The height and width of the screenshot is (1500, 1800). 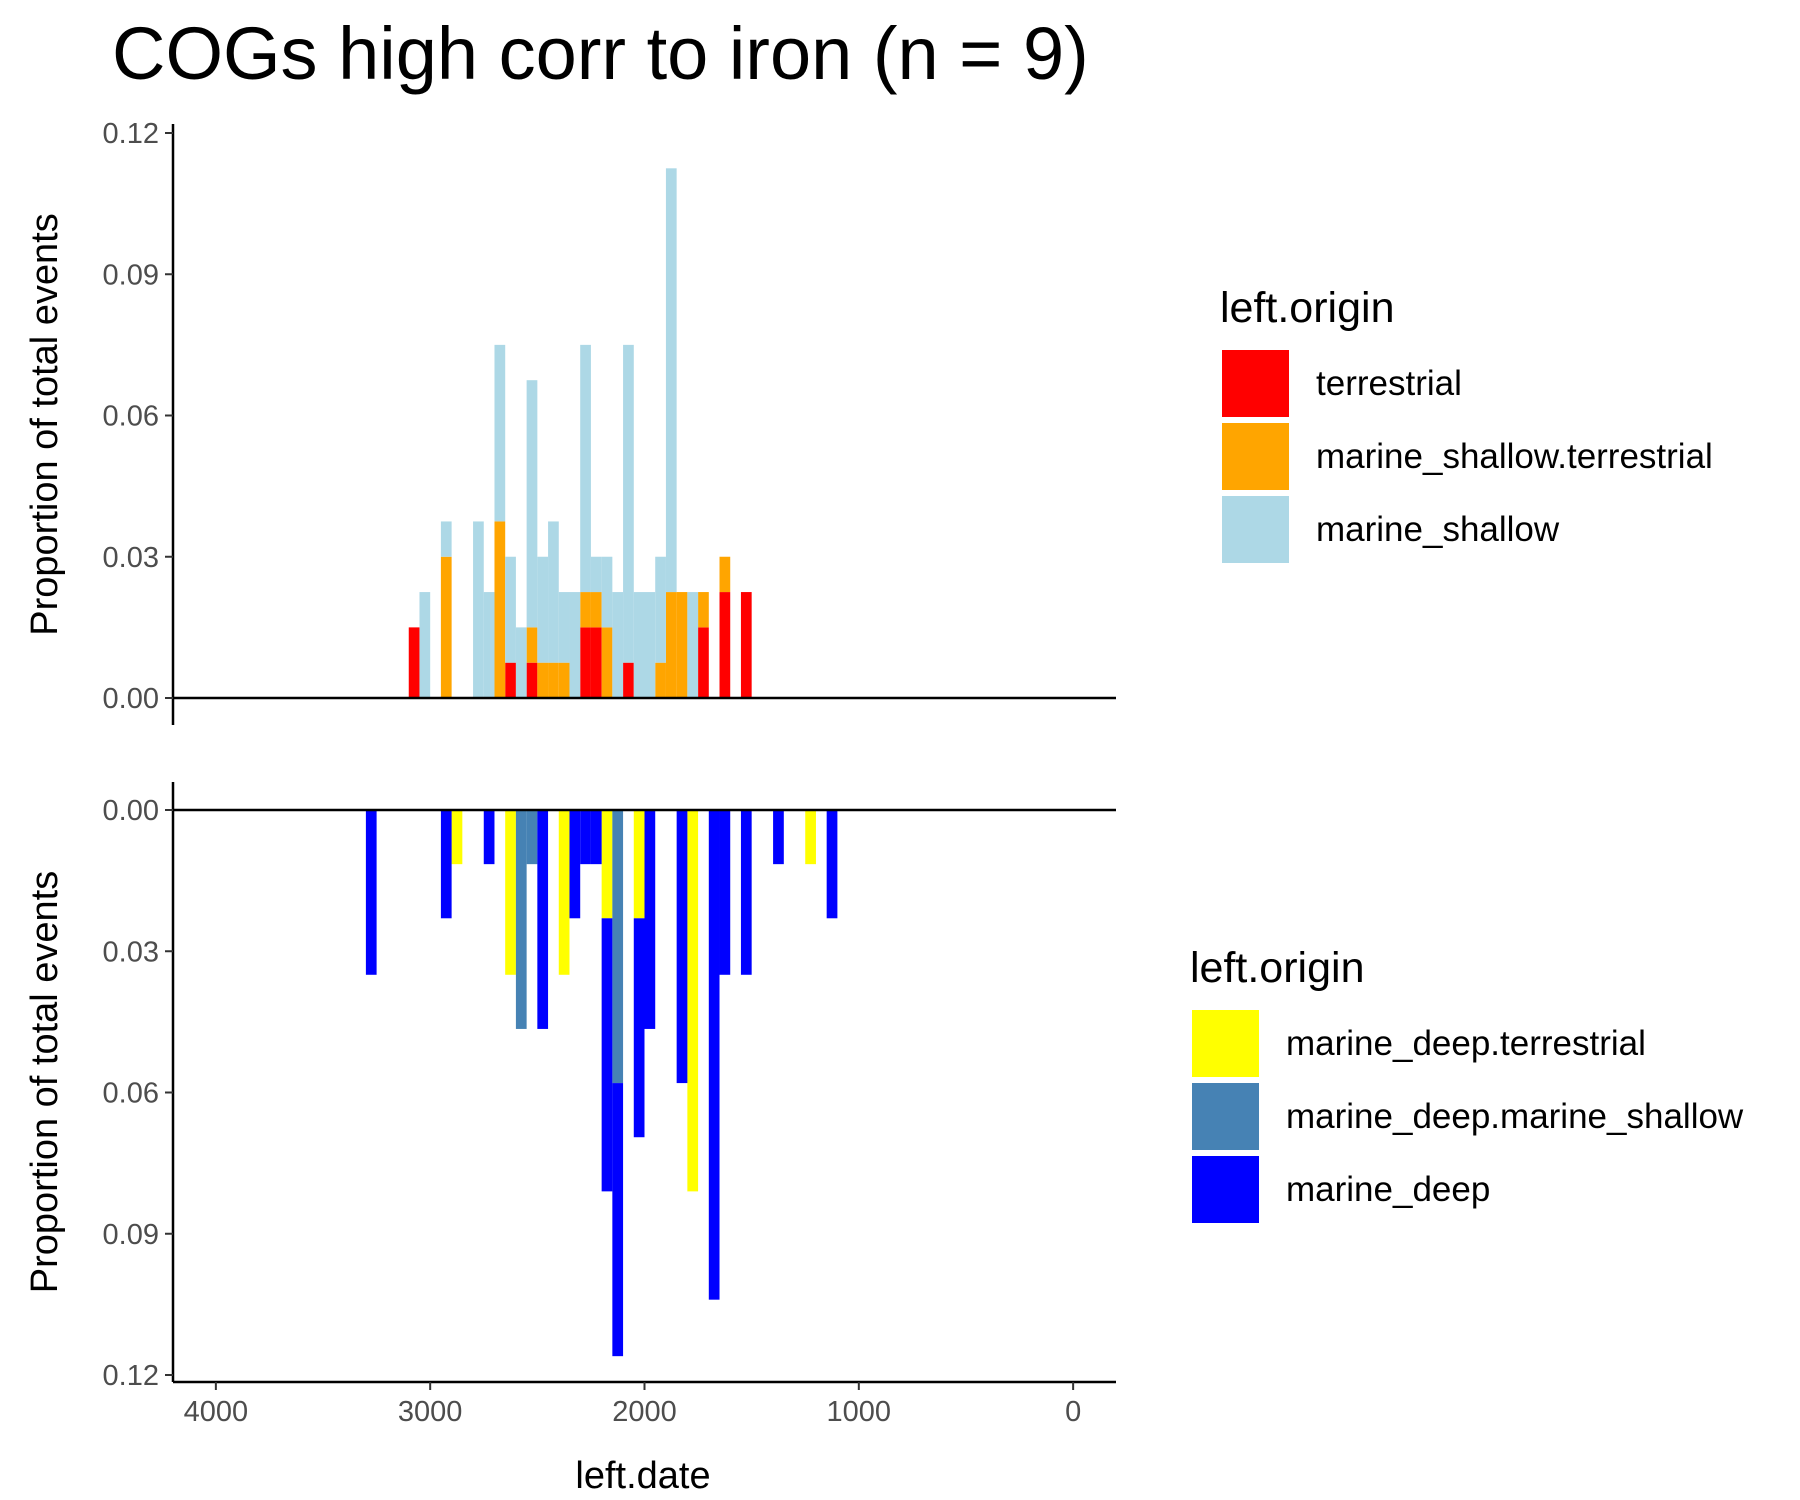 I want to click on bar-marine_deep.terrestrial-1775, so click(x=693, y=1001).